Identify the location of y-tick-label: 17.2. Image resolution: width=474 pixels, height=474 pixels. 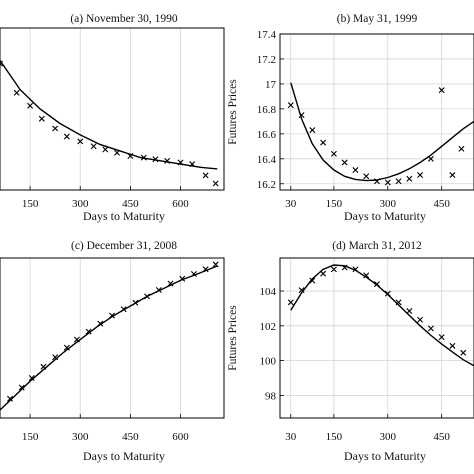
(266, 60).